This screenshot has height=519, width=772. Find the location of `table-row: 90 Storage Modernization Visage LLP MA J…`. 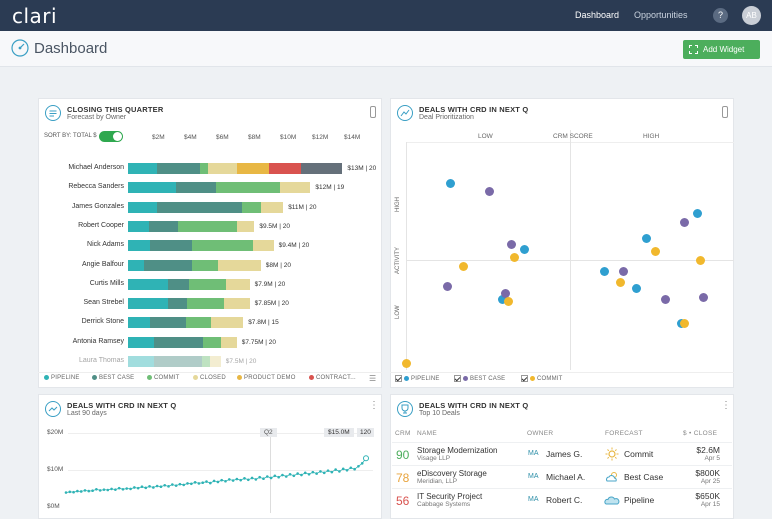

table-row: 90 Storage Modernization Visage LLP MA J… is located at coordinates (562, 453).